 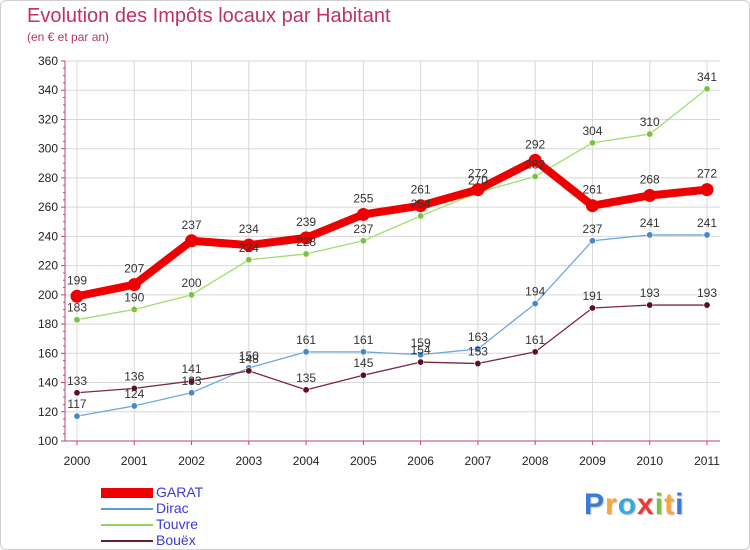 I want to click on data-label-dirac: 237, so click(x=592, y=229).